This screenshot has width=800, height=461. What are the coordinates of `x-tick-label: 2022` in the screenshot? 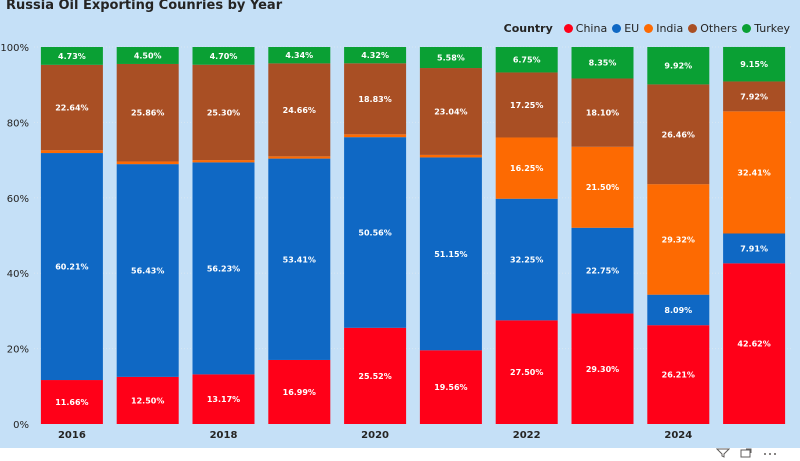 It's located at (527, 435).